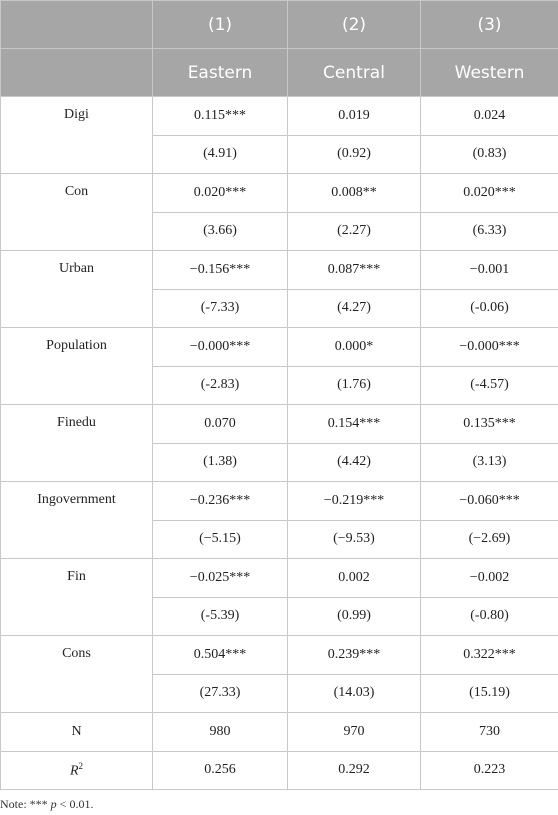 The image size is (558, 815). What do you see at coordinates (76, 366) in the screenshot?
I see `variable-label: Population` at bounding box center [76, 366].